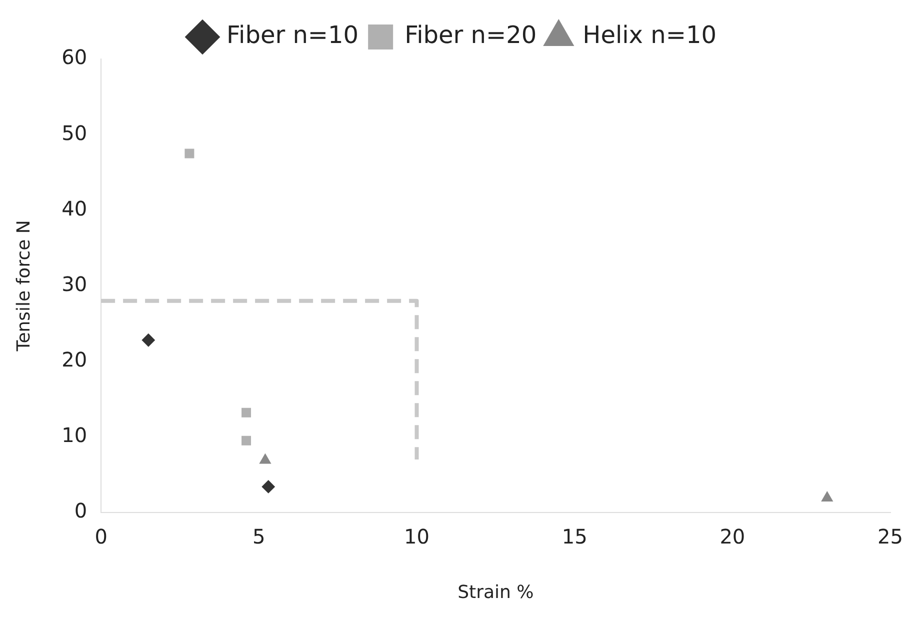  I want to click on x-tick-label: 10, so click(417, 536).